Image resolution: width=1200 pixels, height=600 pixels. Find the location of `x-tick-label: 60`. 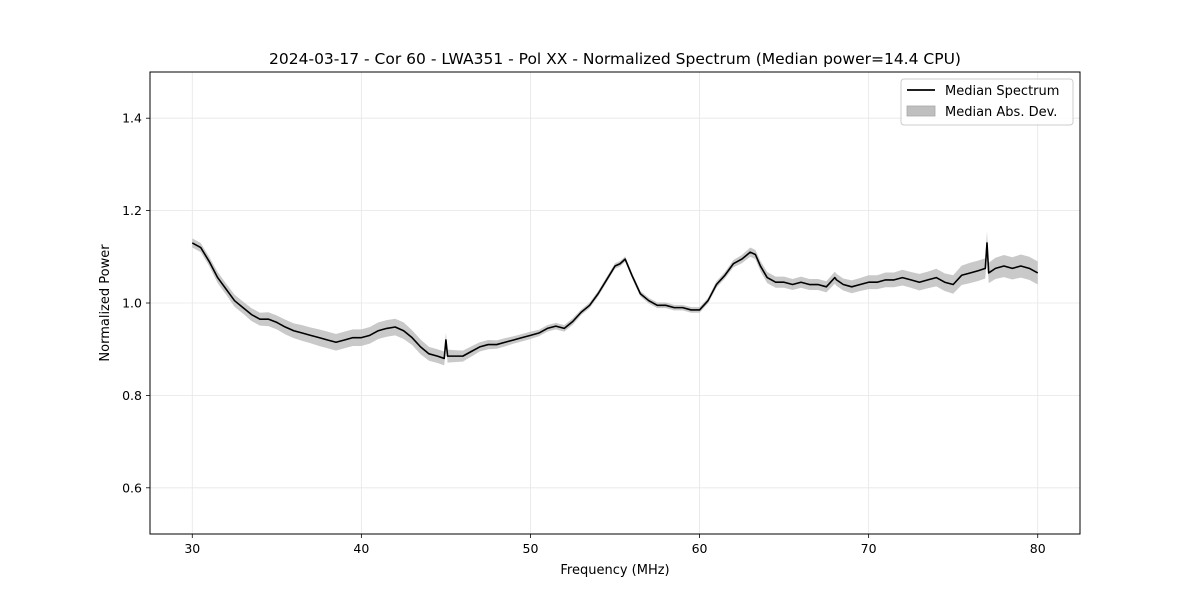

x-tick-label: 60 is located at coordinates (700, 548).